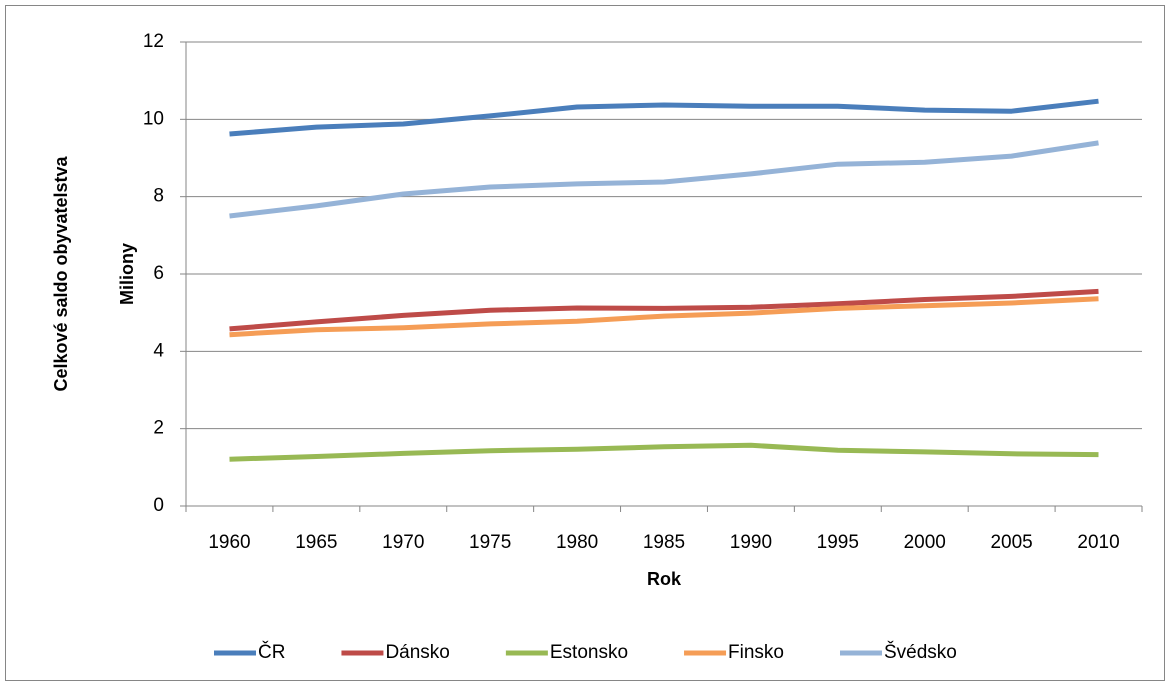 The height and width of the screenshot is (686, 1170). What do you see at coordinates (158, 428) in the screenshot?
I see `y-tick-label: 2` at bounding box center [158, 428].